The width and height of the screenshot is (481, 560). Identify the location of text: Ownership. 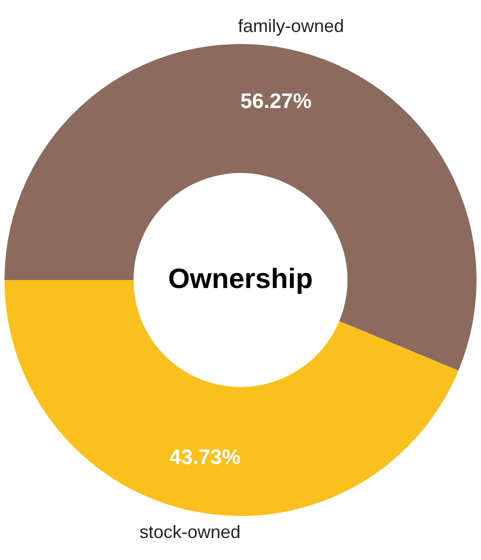
(240, 278).